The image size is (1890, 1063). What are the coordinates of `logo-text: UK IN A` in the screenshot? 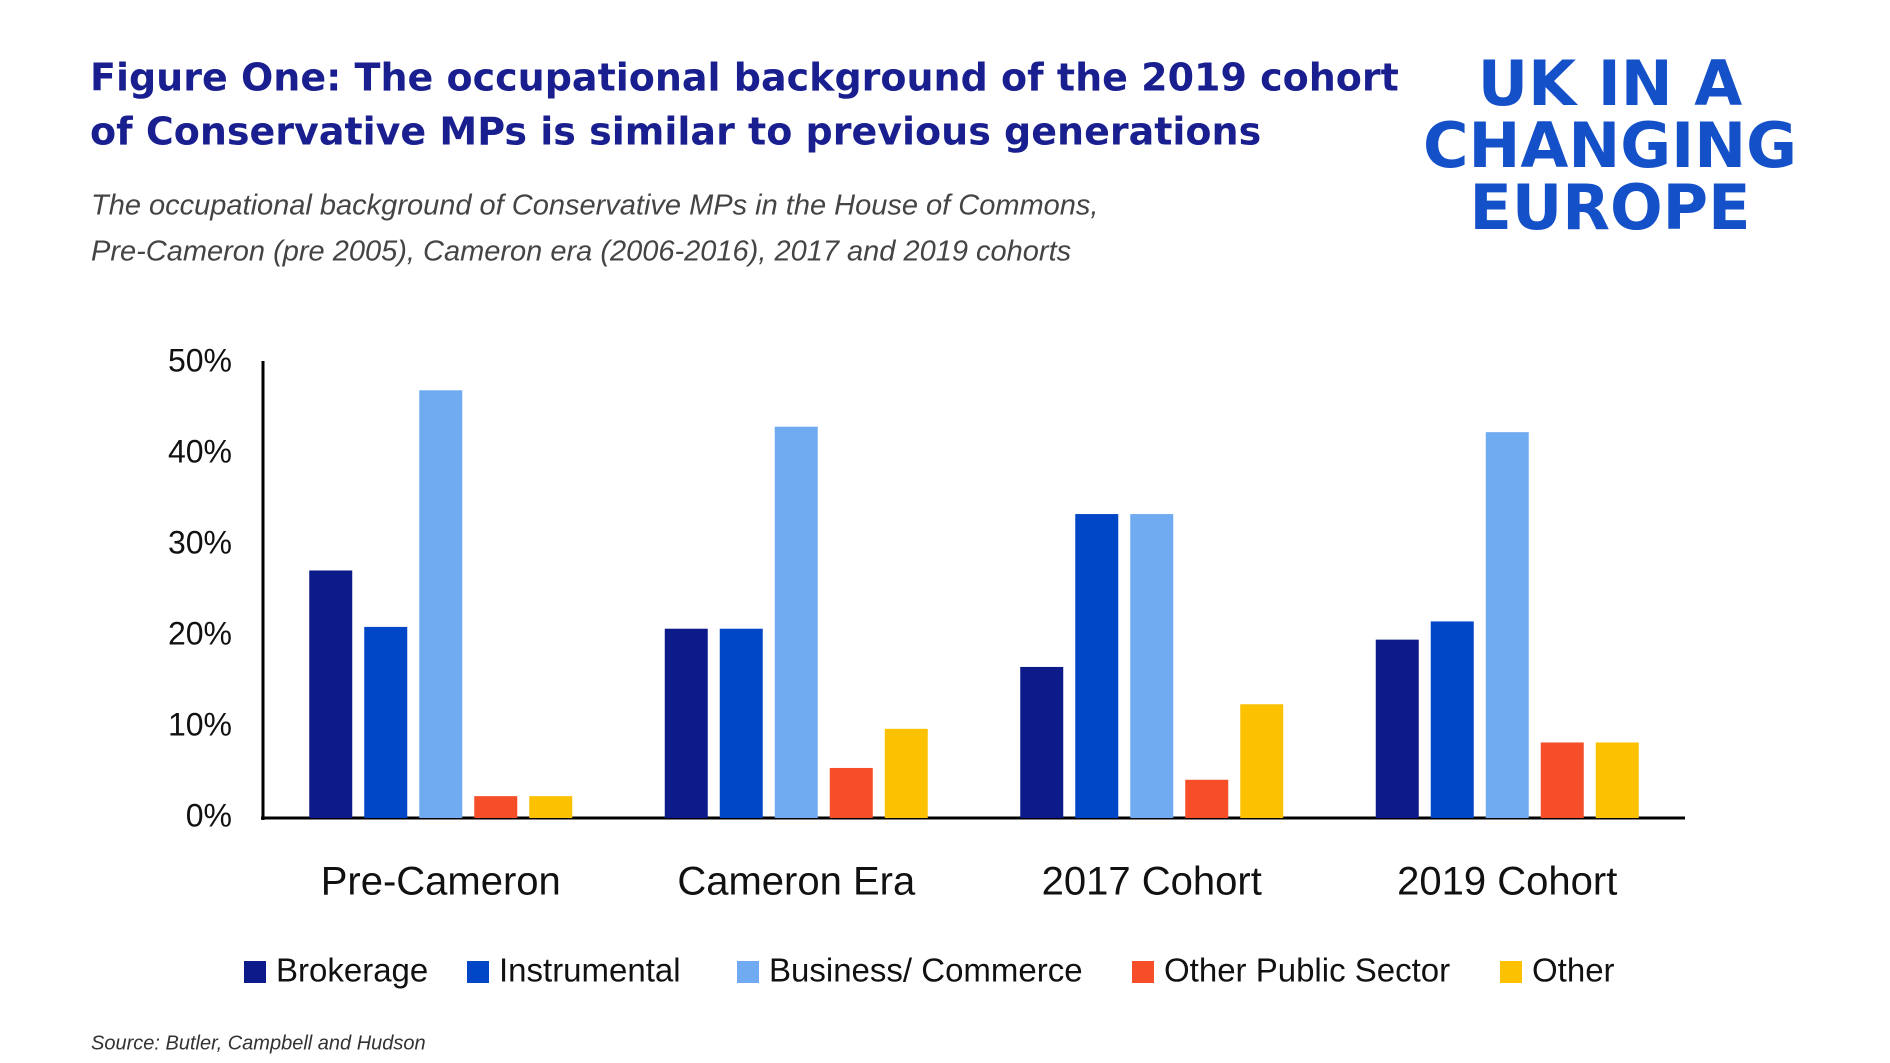 It's located at (1610, 83).